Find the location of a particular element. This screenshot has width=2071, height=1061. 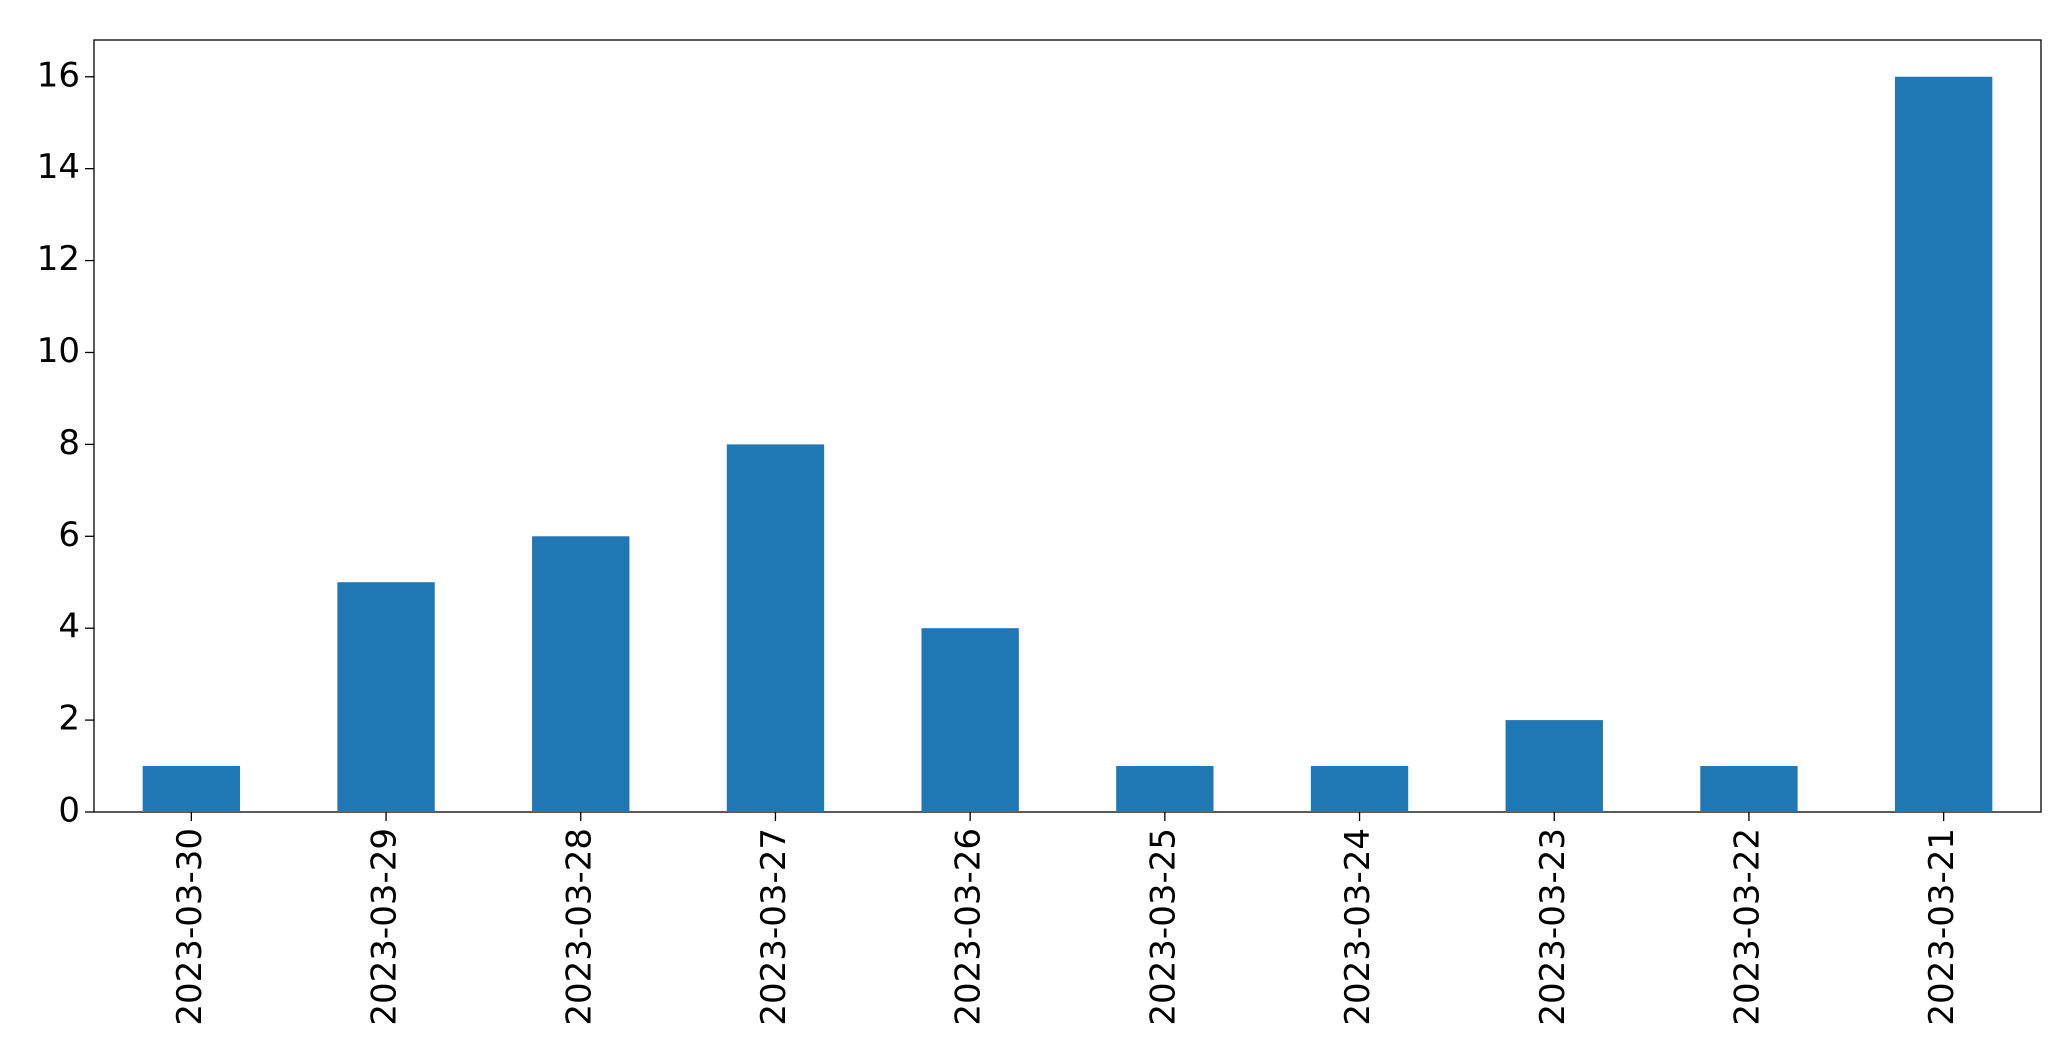

x-tick-label: 2023-03-26 is located at coordinates (969, 927).